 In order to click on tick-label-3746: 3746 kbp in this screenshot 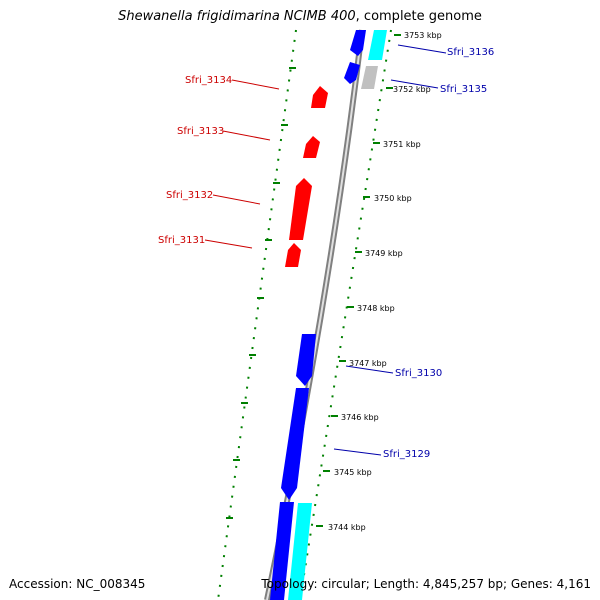, I will do `click(360, 417)`.